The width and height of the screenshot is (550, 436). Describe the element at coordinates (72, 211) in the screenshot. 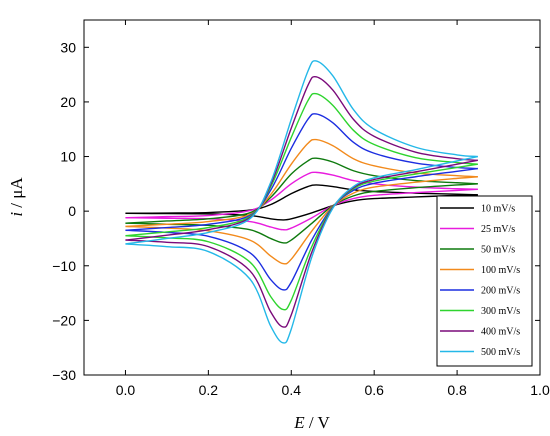

I see `y-tick-label: 0` at that location.